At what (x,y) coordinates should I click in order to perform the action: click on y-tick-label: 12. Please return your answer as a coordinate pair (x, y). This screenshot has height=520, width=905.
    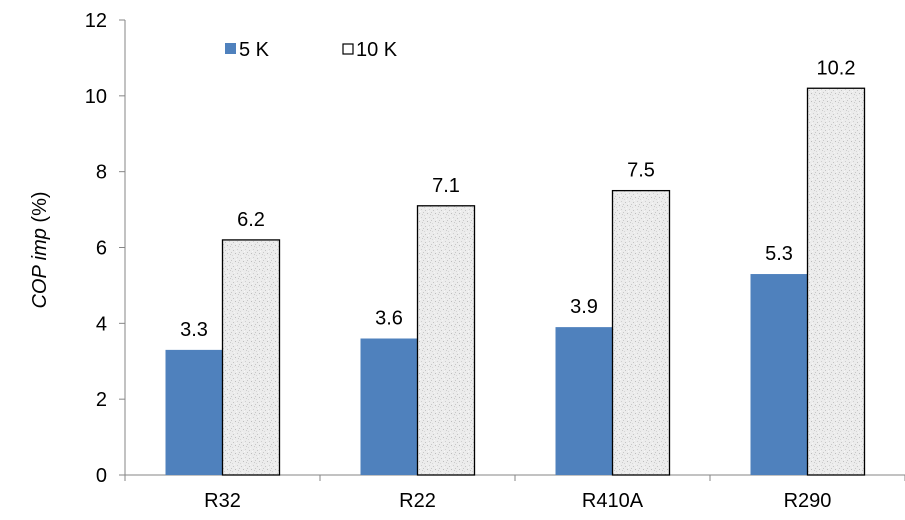
    Looking at the image, I should click on (96, 21).